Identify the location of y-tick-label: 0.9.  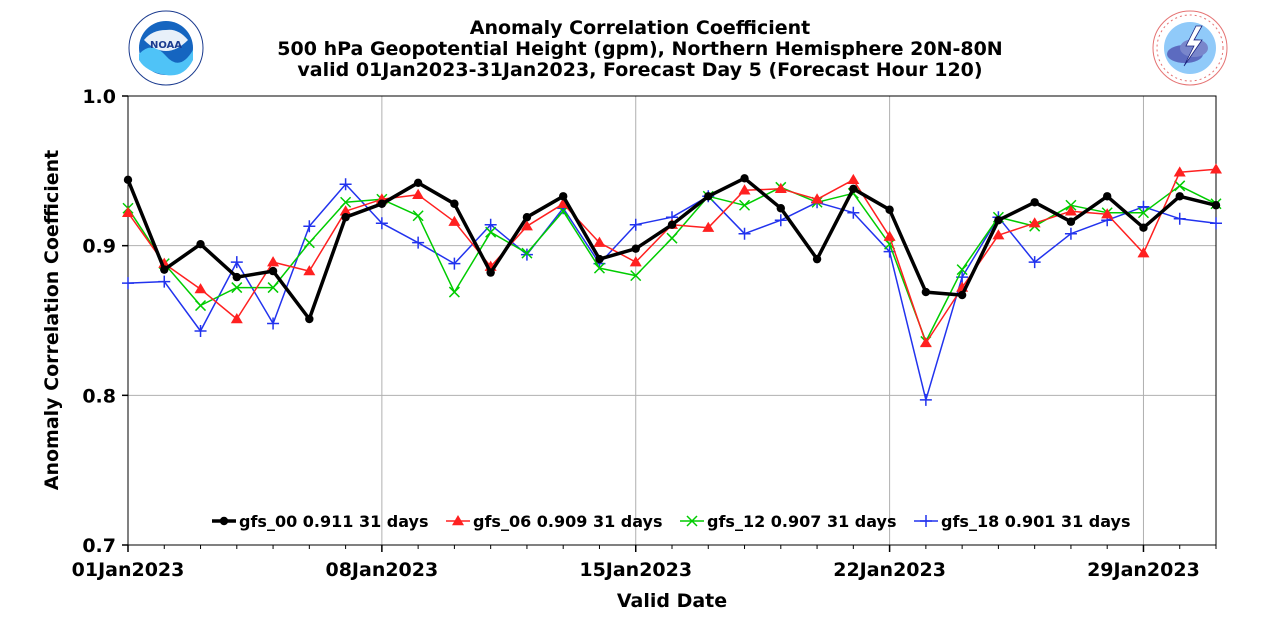
(99, 247).